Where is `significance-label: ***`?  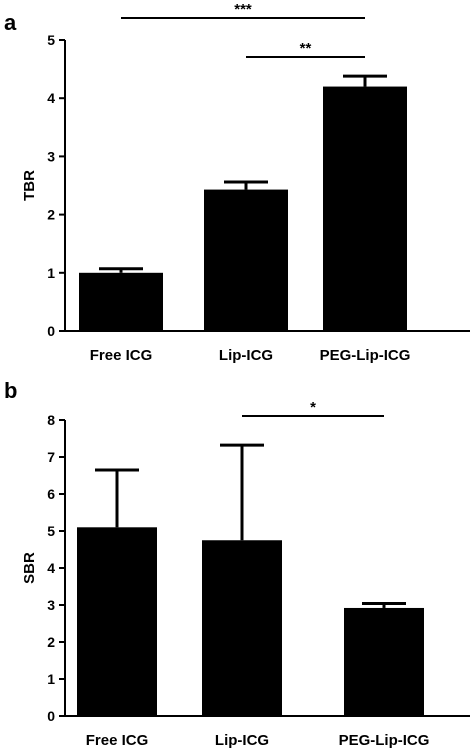 significance-label: *** is located at coordinates (243, 9).